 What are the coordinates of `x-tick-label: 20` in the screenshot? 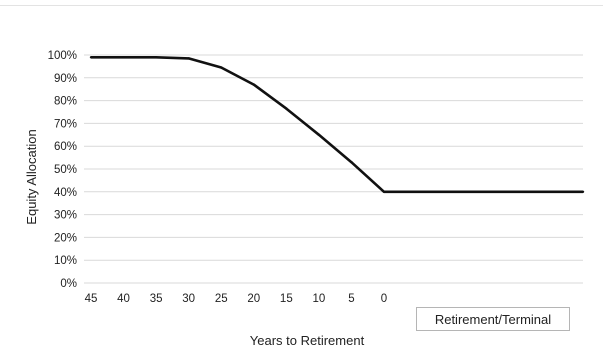 It's located at (253, 299).